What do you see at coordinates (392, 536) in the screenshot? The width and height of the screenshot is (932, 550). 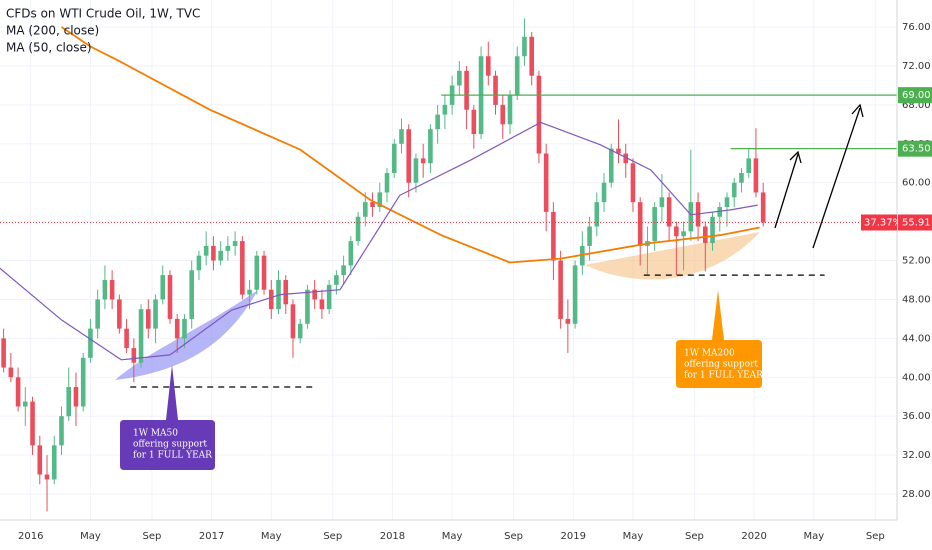 I see `x-tick-label: 2018` at bounding box center [392, 536].